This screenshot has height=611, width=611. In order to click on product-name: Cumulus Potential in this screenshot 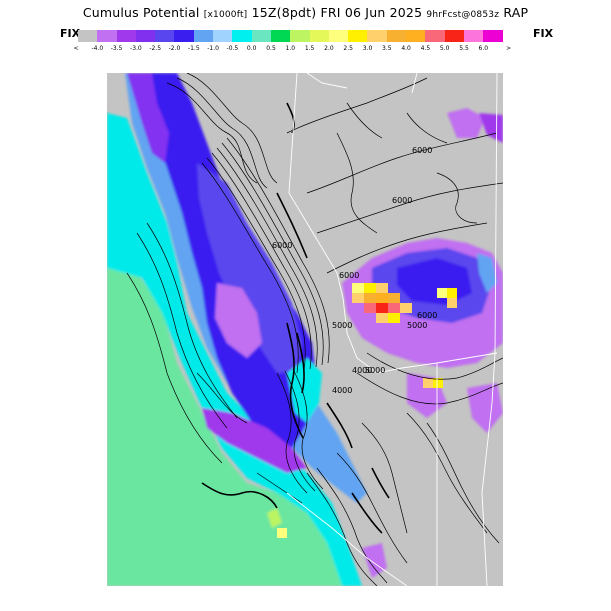, I will do `click(141, 12)`.